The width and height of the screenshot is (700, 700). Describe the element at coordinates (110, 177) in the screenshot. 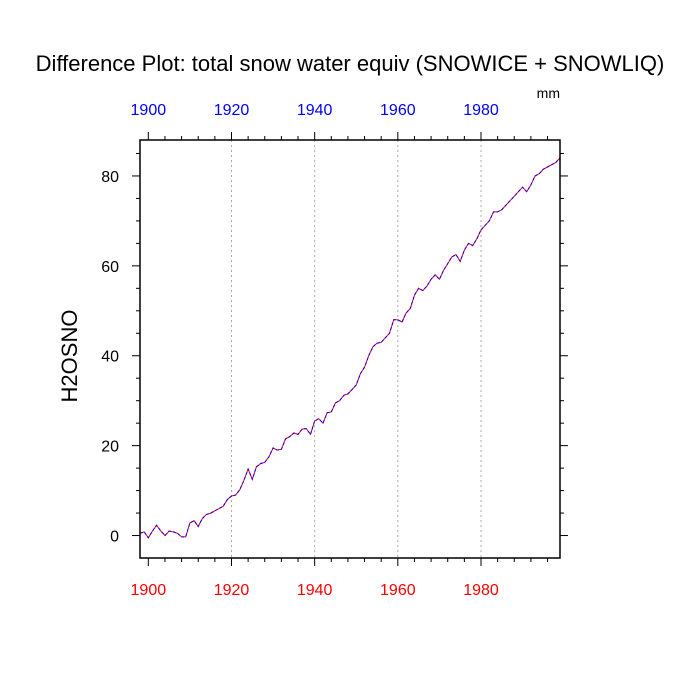

I see `y-tick-label-80: 80` at that location.